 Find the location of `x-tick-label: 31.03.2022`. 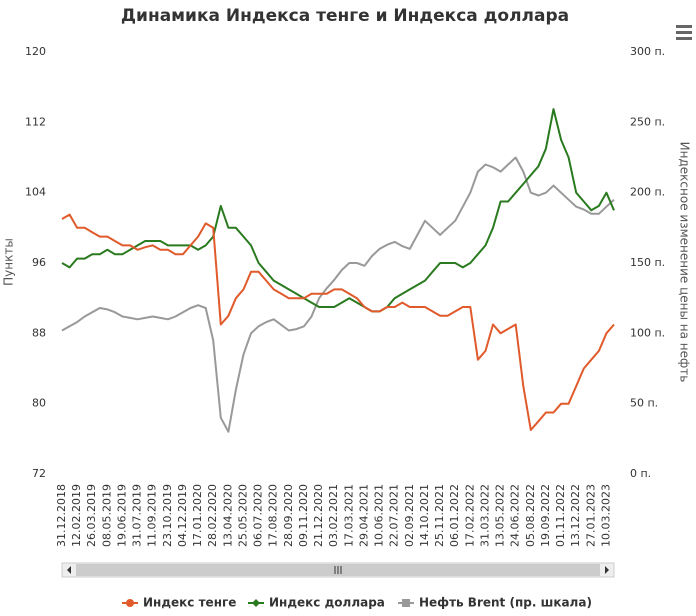

x-tick-label: 31.03.2022 is located at coordinates (484, 515).